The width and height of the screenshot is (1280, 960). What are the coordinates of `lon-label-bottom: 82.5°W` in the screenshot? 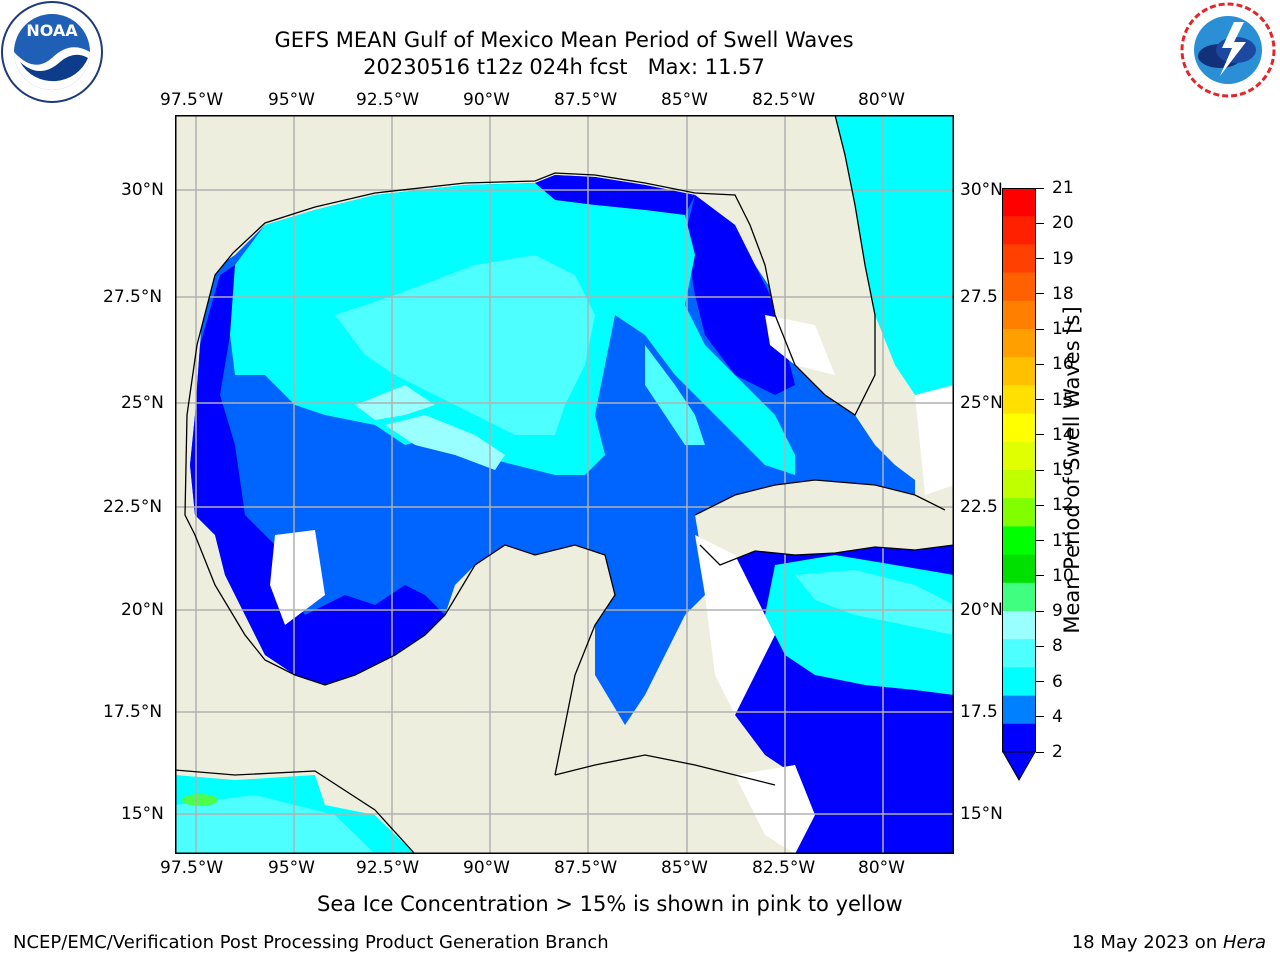 It's located at (784, 868).